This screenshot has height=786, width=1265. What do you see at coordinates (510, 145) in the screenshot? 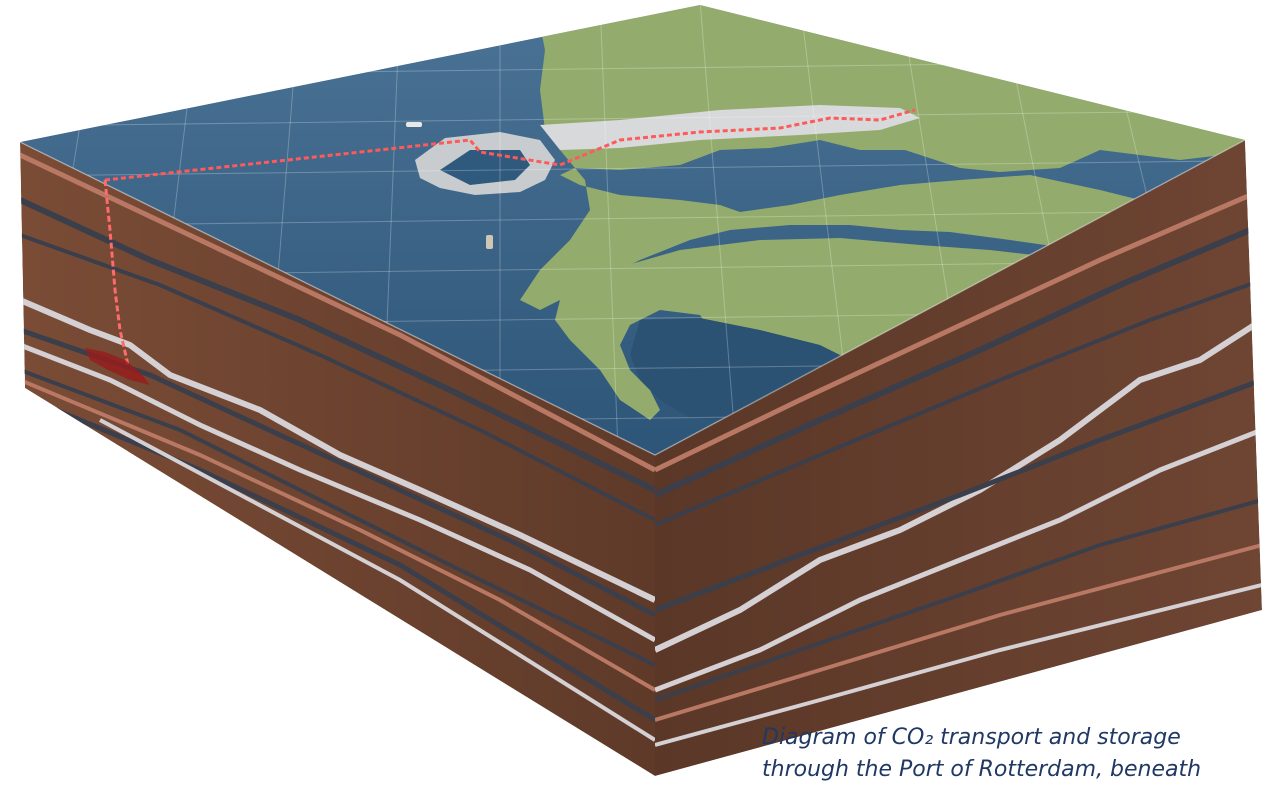
I see `pipeline-route` at bounding box center [510, 145].